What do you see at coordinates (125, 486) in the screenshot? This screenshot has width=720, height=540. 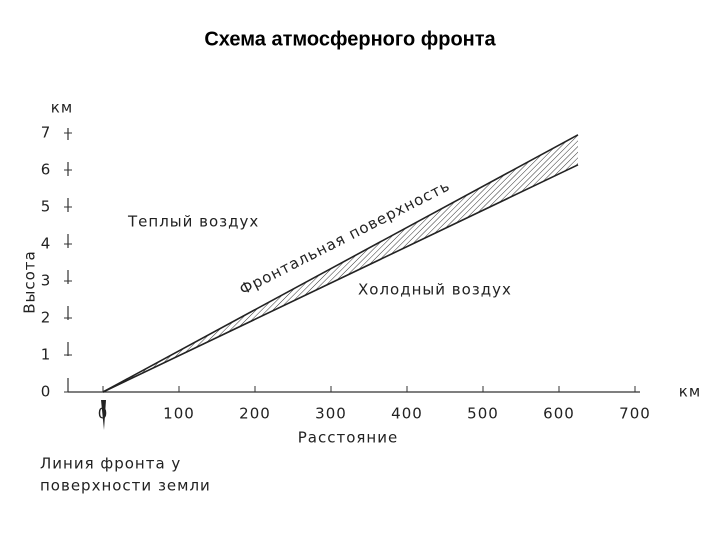 I see `annotation: поверхности земли` at bounding box center [125, 486].